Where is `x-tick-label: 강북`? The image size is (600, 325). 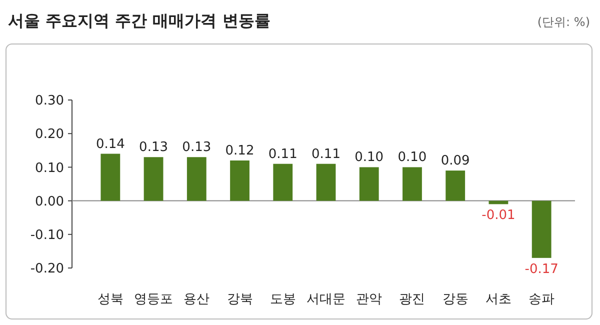 x-tick-label: 강북 is located at coordinates (239, 299).